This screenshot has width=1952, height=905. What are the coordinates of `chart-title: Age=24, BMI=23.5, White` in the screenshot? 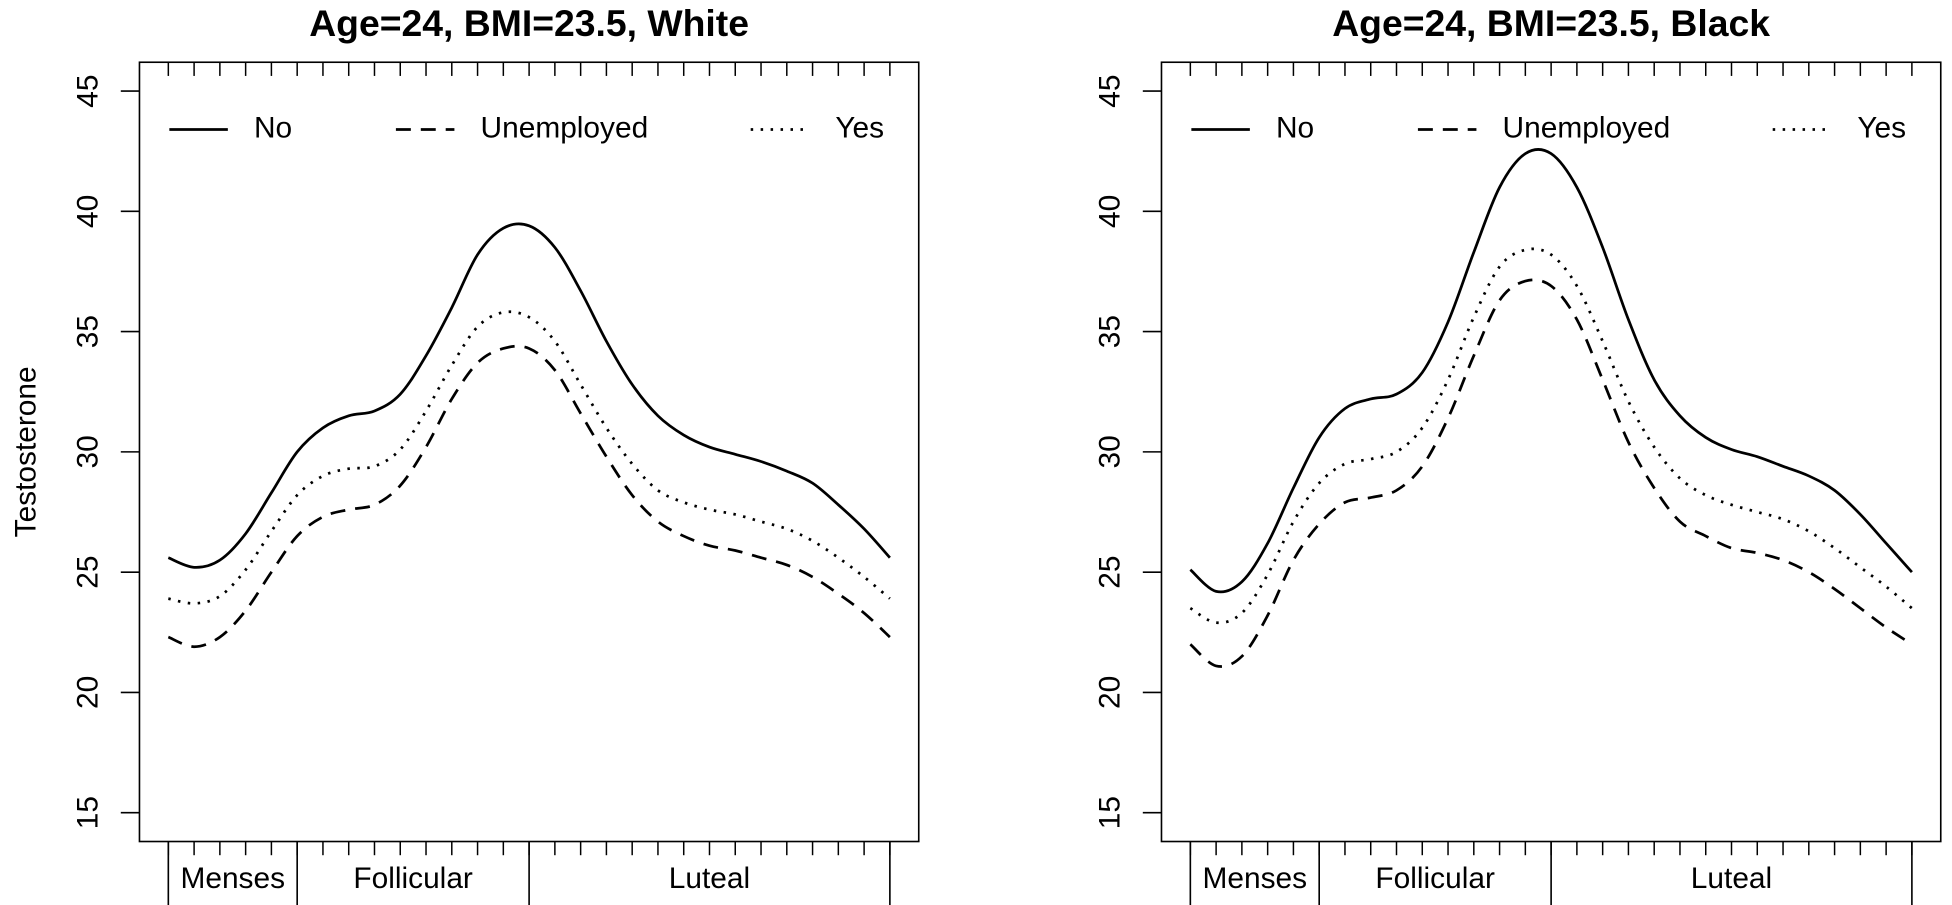 It's located at (529, 23).